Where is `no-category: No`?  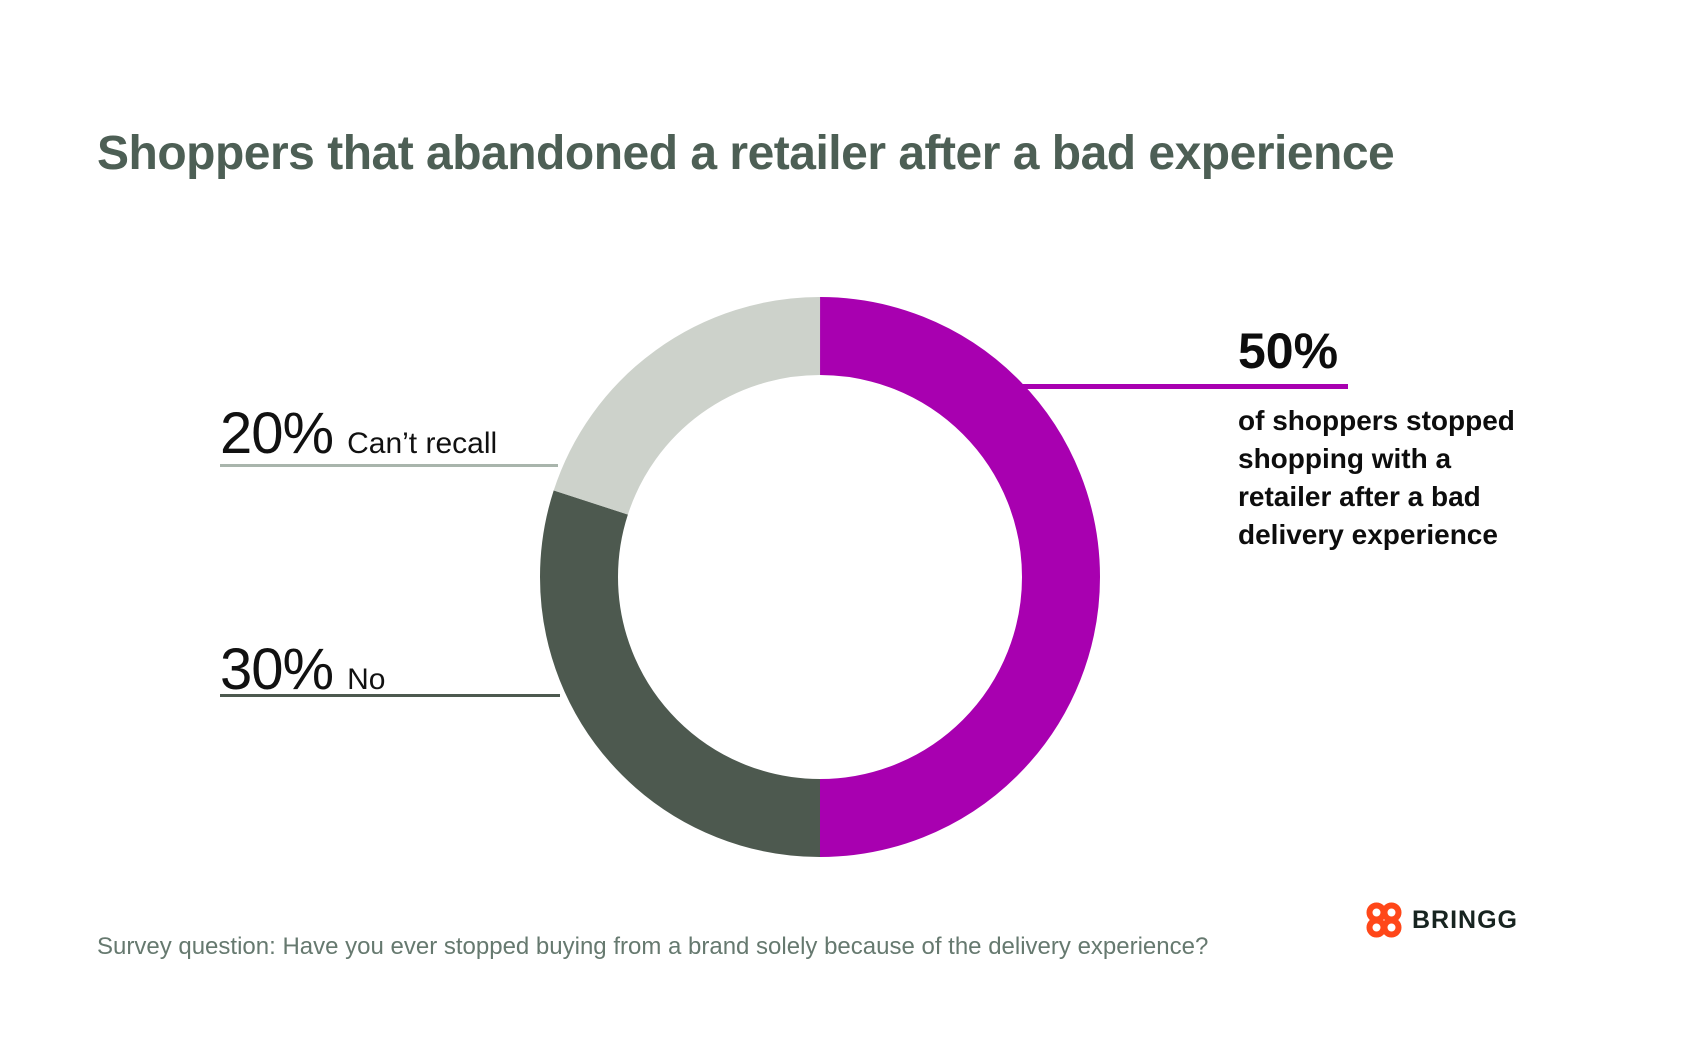
no-category: No is located at coordinates (366, 679).